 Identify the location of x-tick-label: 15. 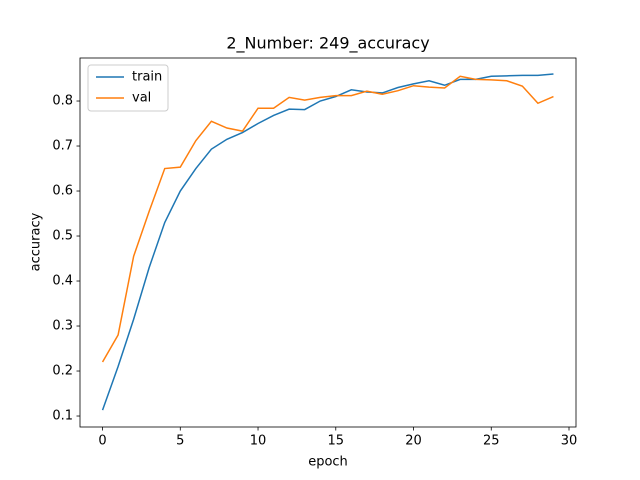
(336, 441).